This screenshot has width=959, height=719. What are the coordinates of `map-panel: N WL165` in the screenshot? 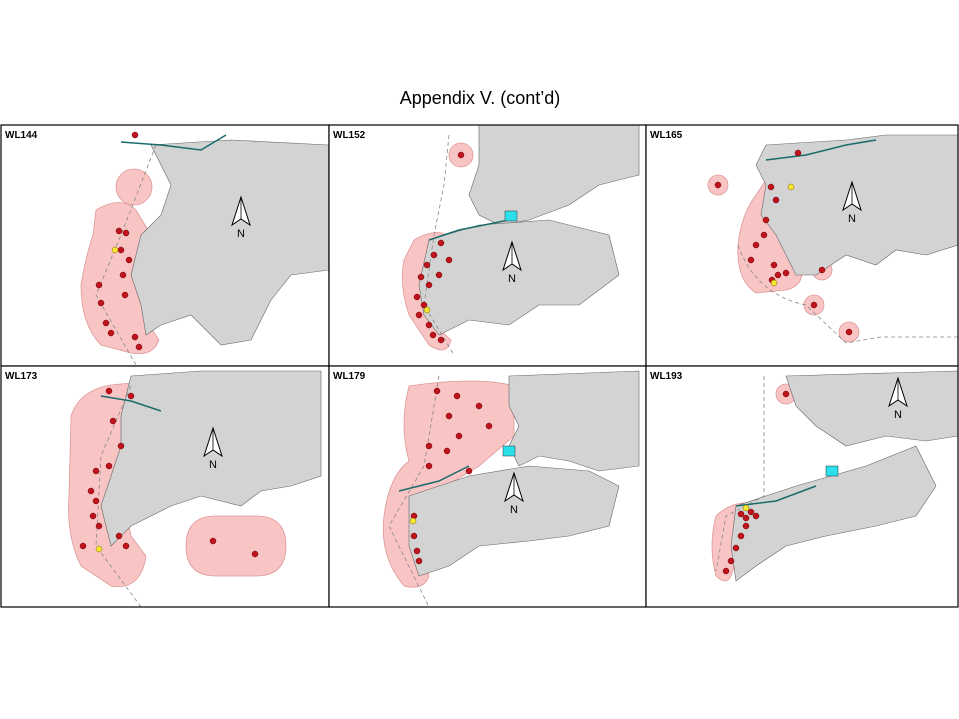 It's located at (802, 245).